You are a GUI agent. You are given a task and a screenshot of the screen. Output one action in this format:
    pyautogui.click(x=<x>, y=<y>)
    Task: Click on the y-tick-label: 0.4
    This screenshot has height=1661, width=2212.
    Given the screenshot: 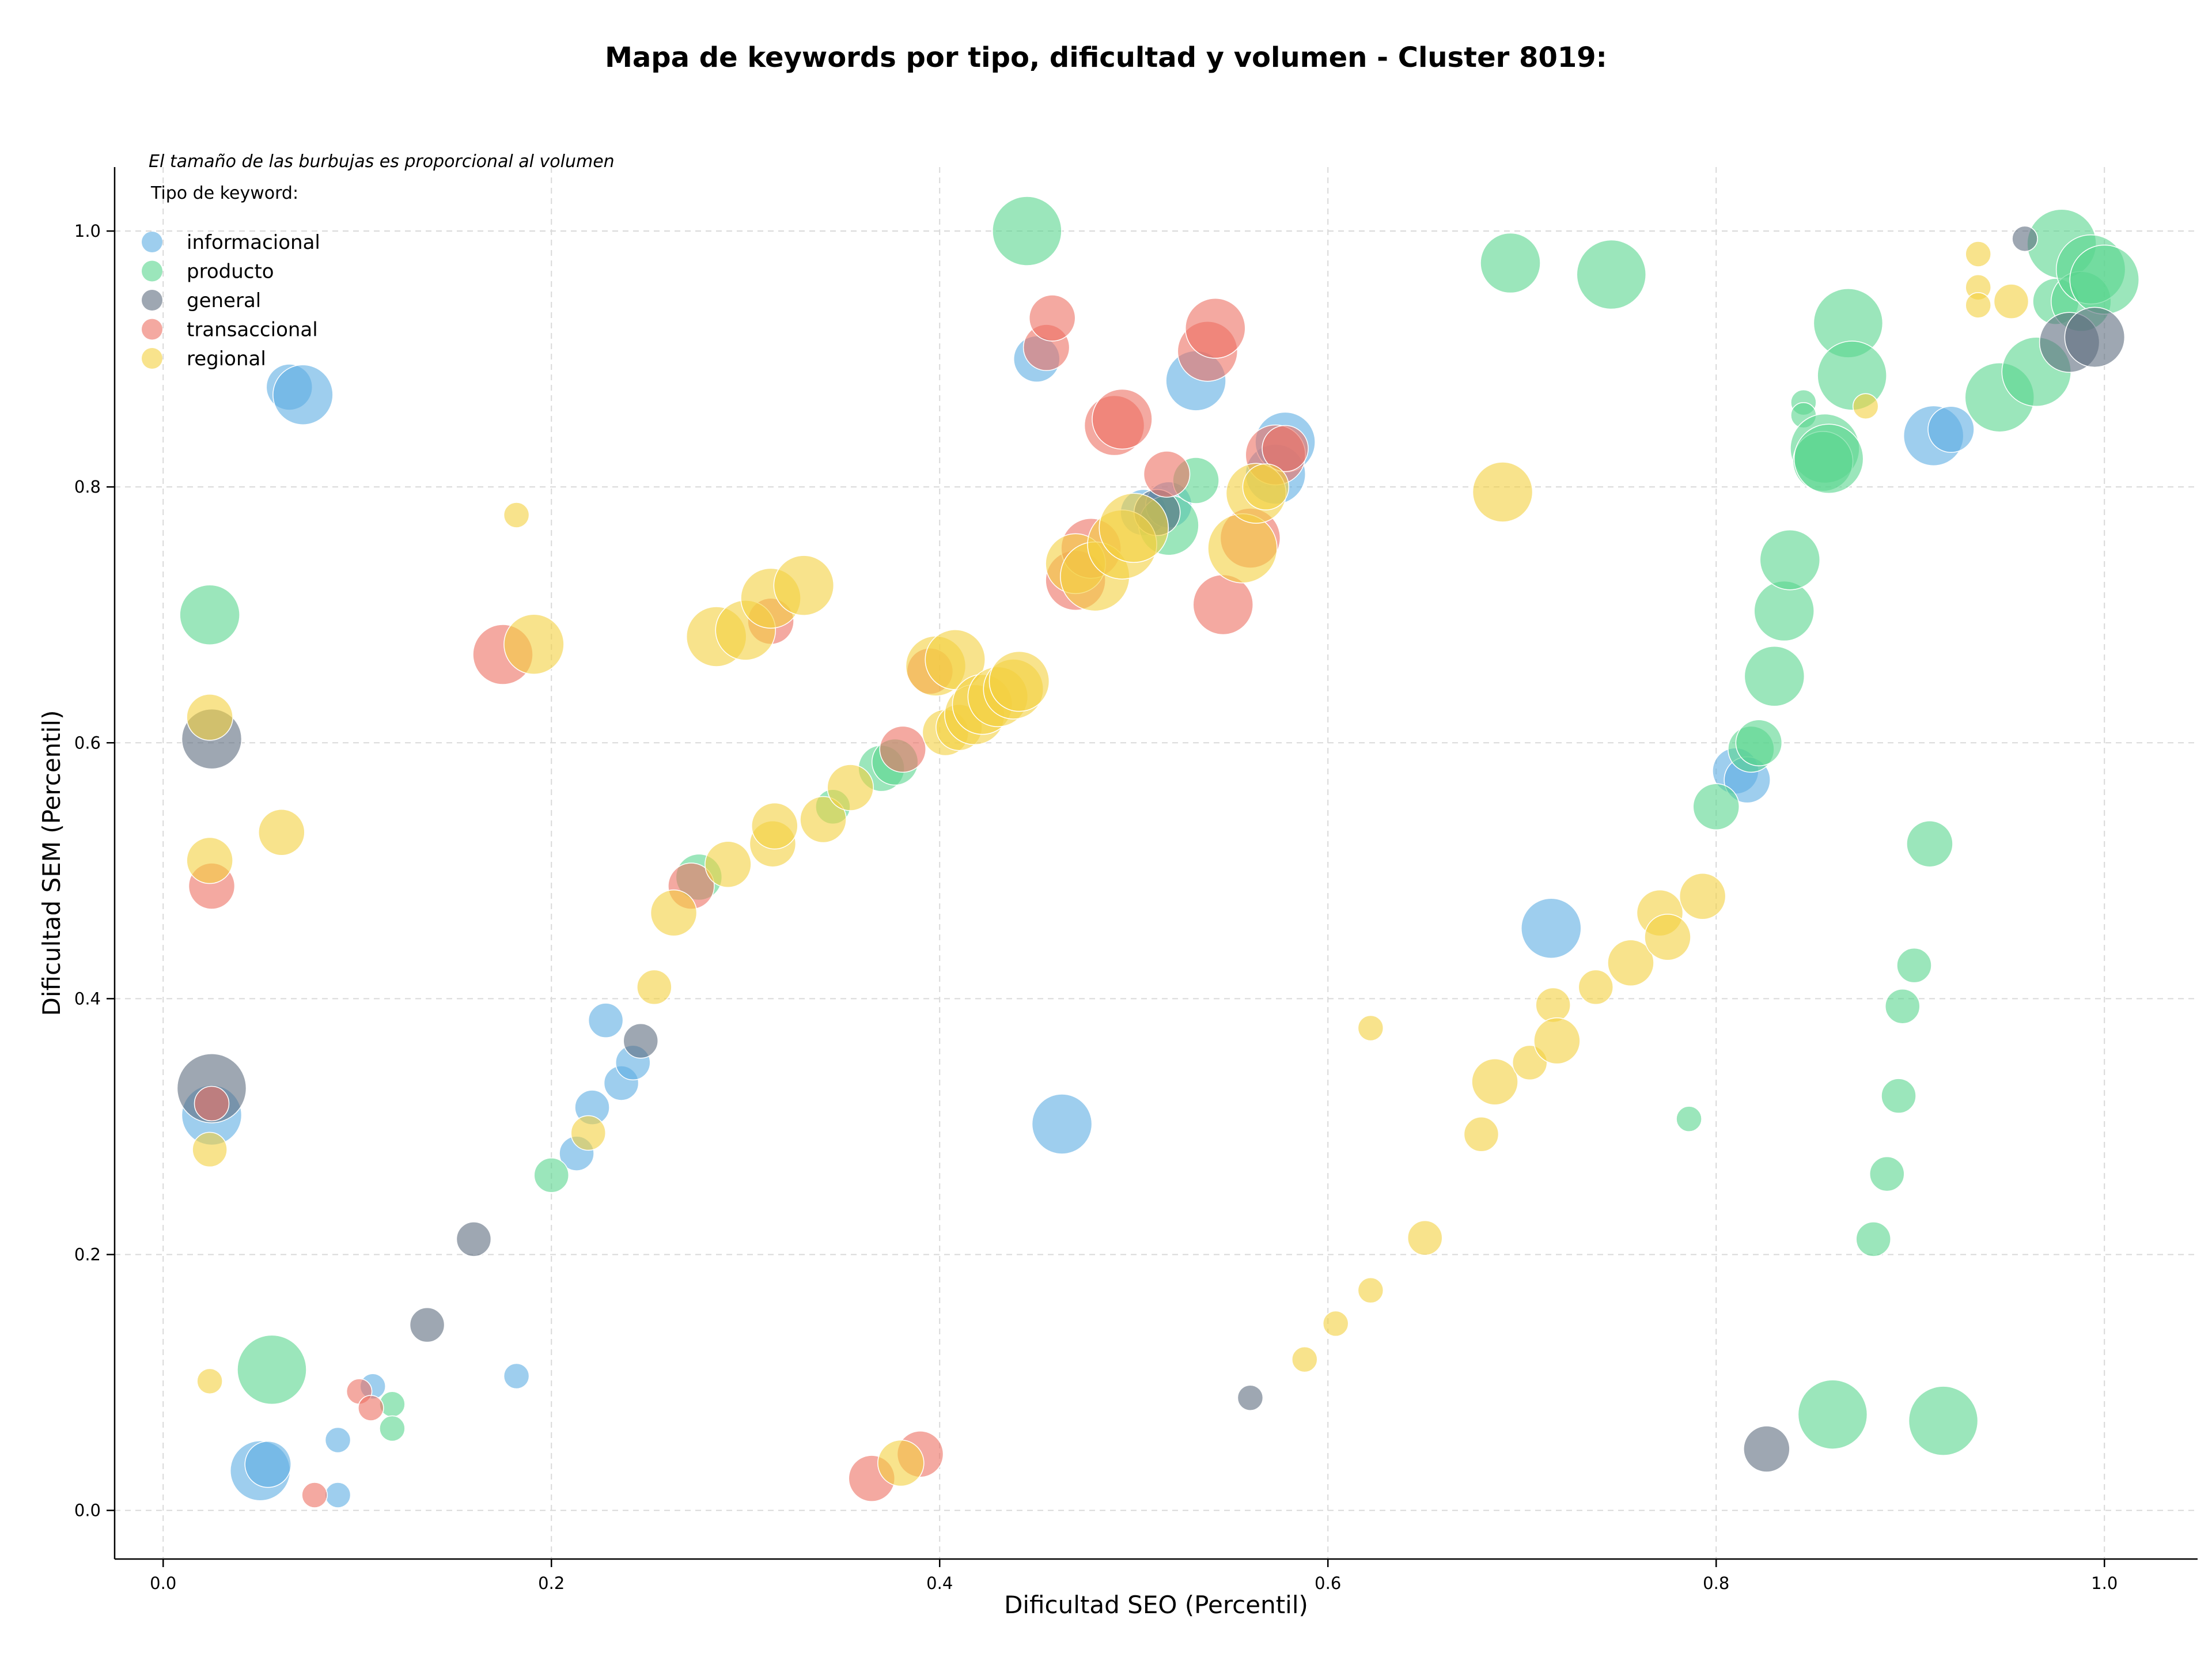 What is the action you would take?
    pyautogui.click(x=87, y=998)
    